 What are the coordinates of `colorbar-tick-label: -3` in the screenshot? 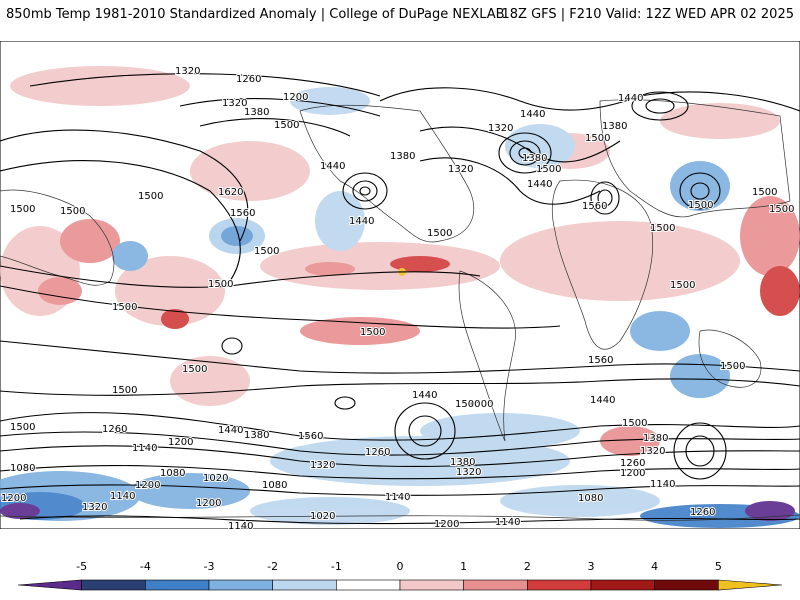 It's located at (209, 566).